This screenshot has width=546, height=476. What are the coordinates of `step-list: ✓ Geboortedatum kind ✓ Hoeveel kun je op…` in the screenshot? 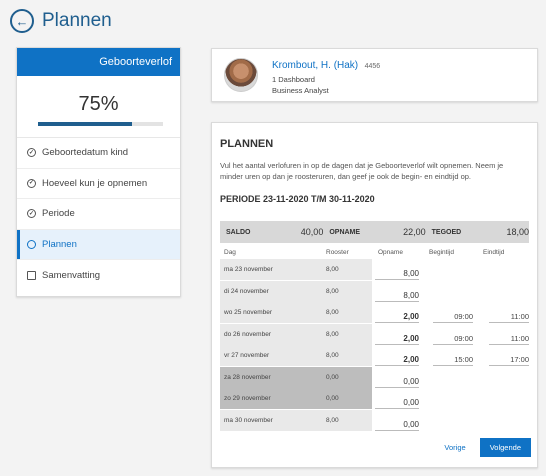 It's located at (98, 214).